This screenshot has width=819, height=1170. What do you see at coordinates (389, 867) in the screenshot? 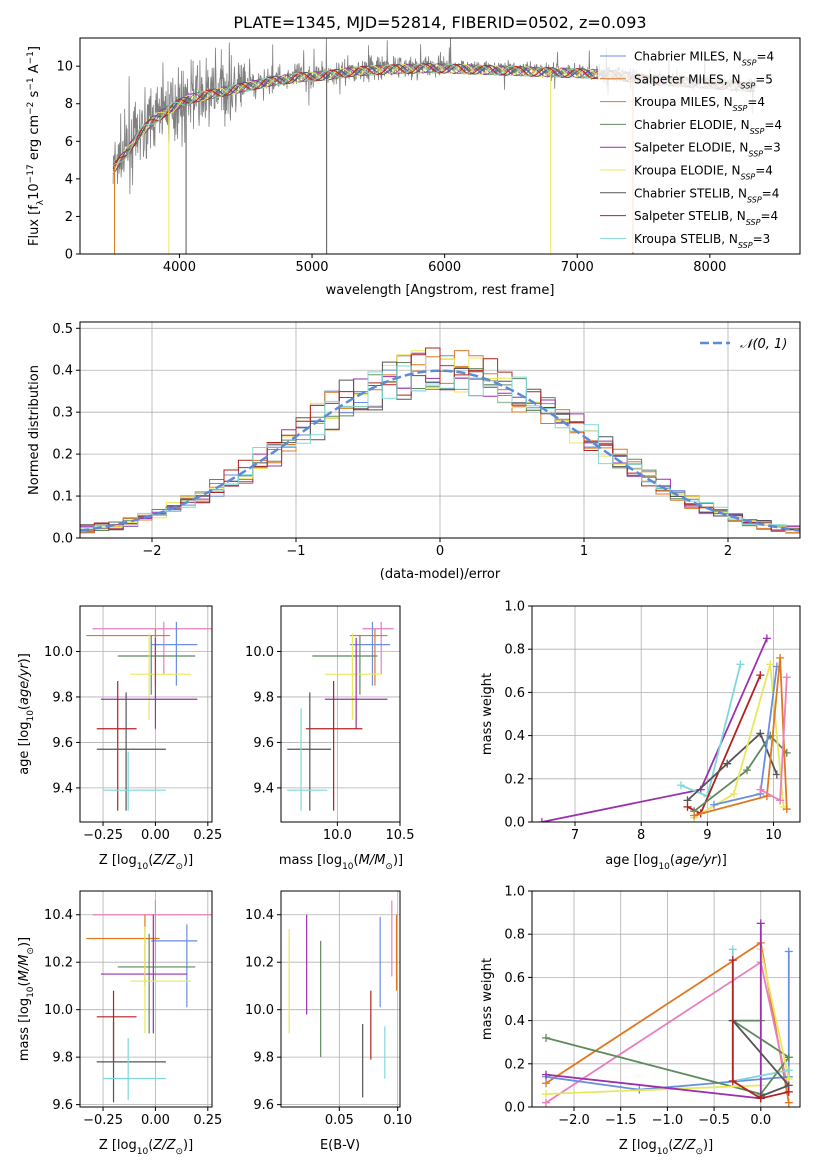
I see `label-part: ⊙` at bounding box center [389, 867].